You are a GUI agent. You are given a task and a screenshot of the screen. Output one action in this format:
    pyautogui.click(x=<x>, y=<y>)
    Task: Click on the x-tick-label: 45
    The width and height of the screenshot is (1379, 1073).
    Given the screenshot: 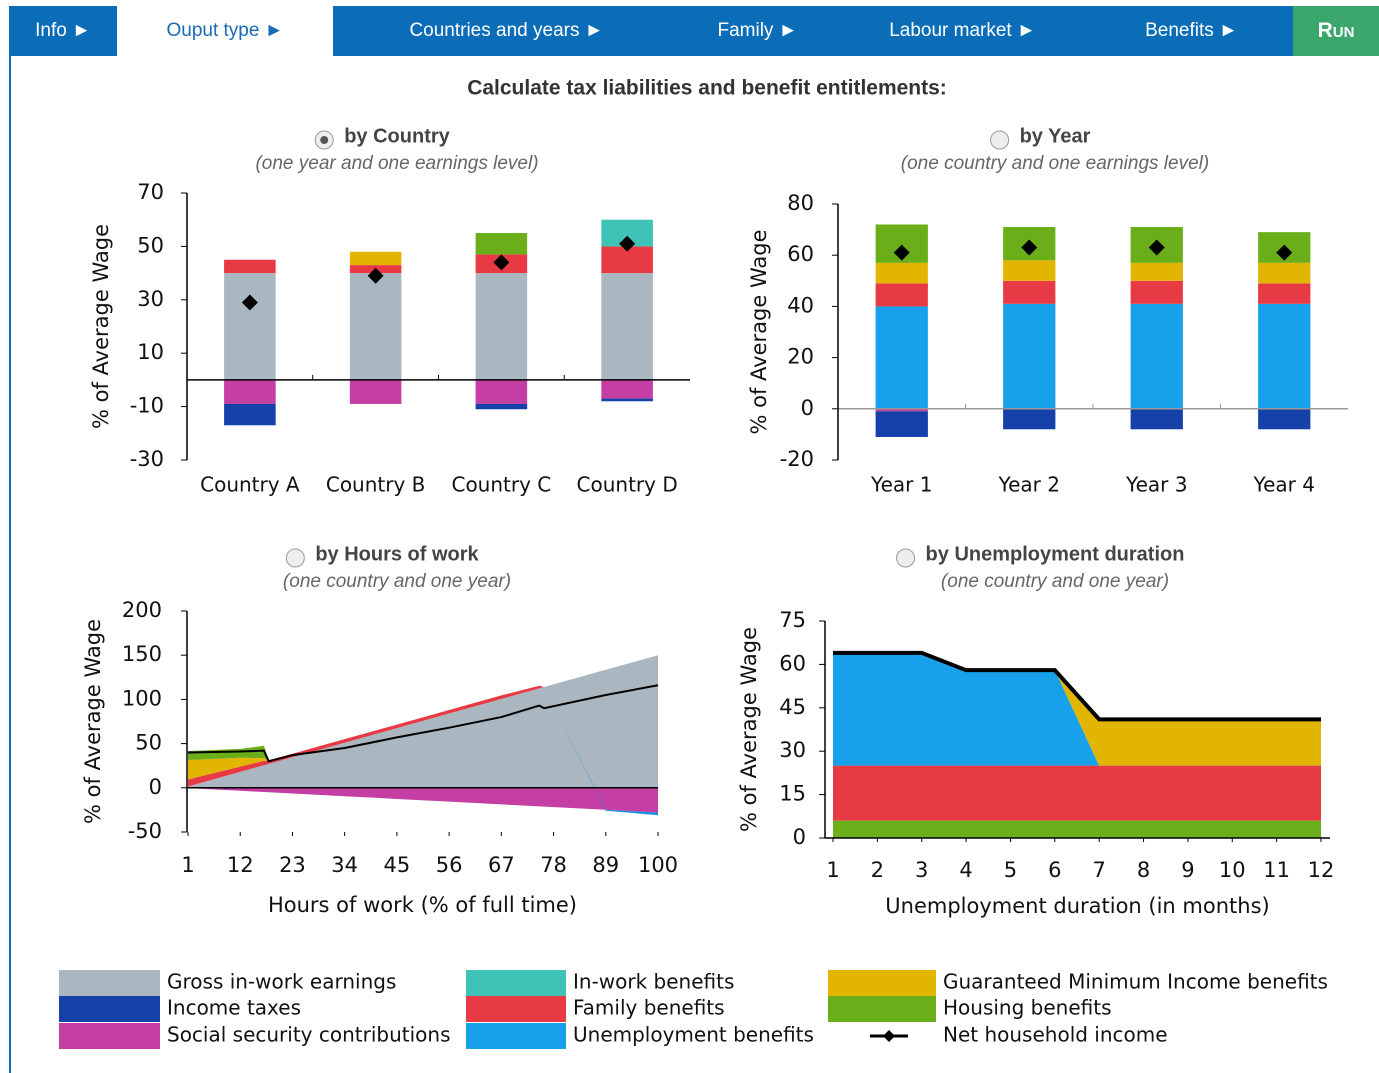 What is the action you would take?
    pyautogui.click(x=397, y=865)
    